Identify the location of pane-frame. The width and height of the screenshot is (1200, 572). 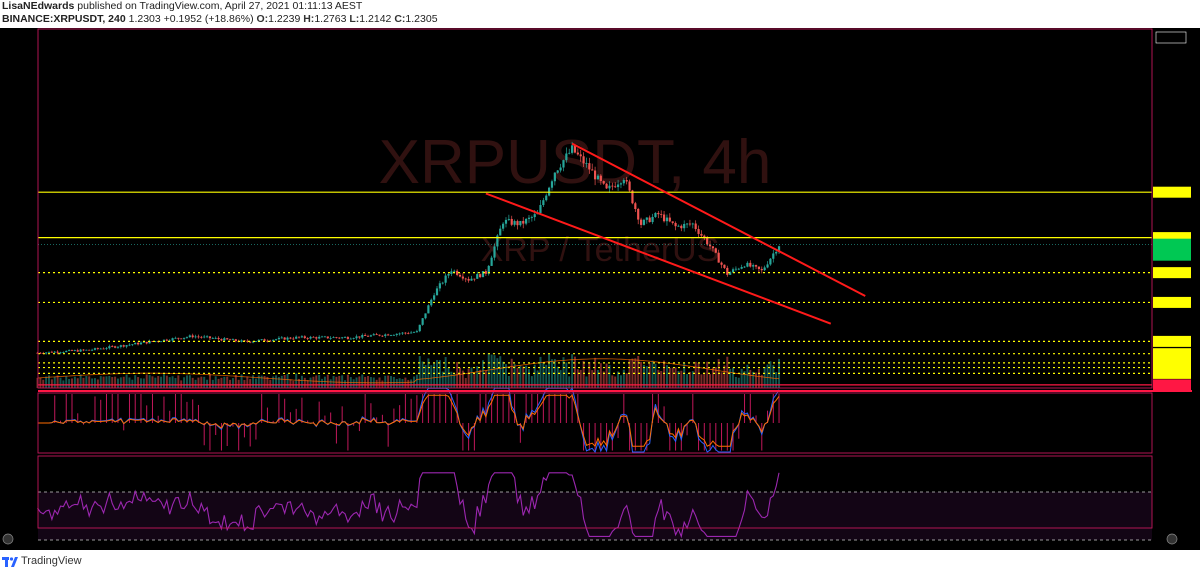
(595, 423).